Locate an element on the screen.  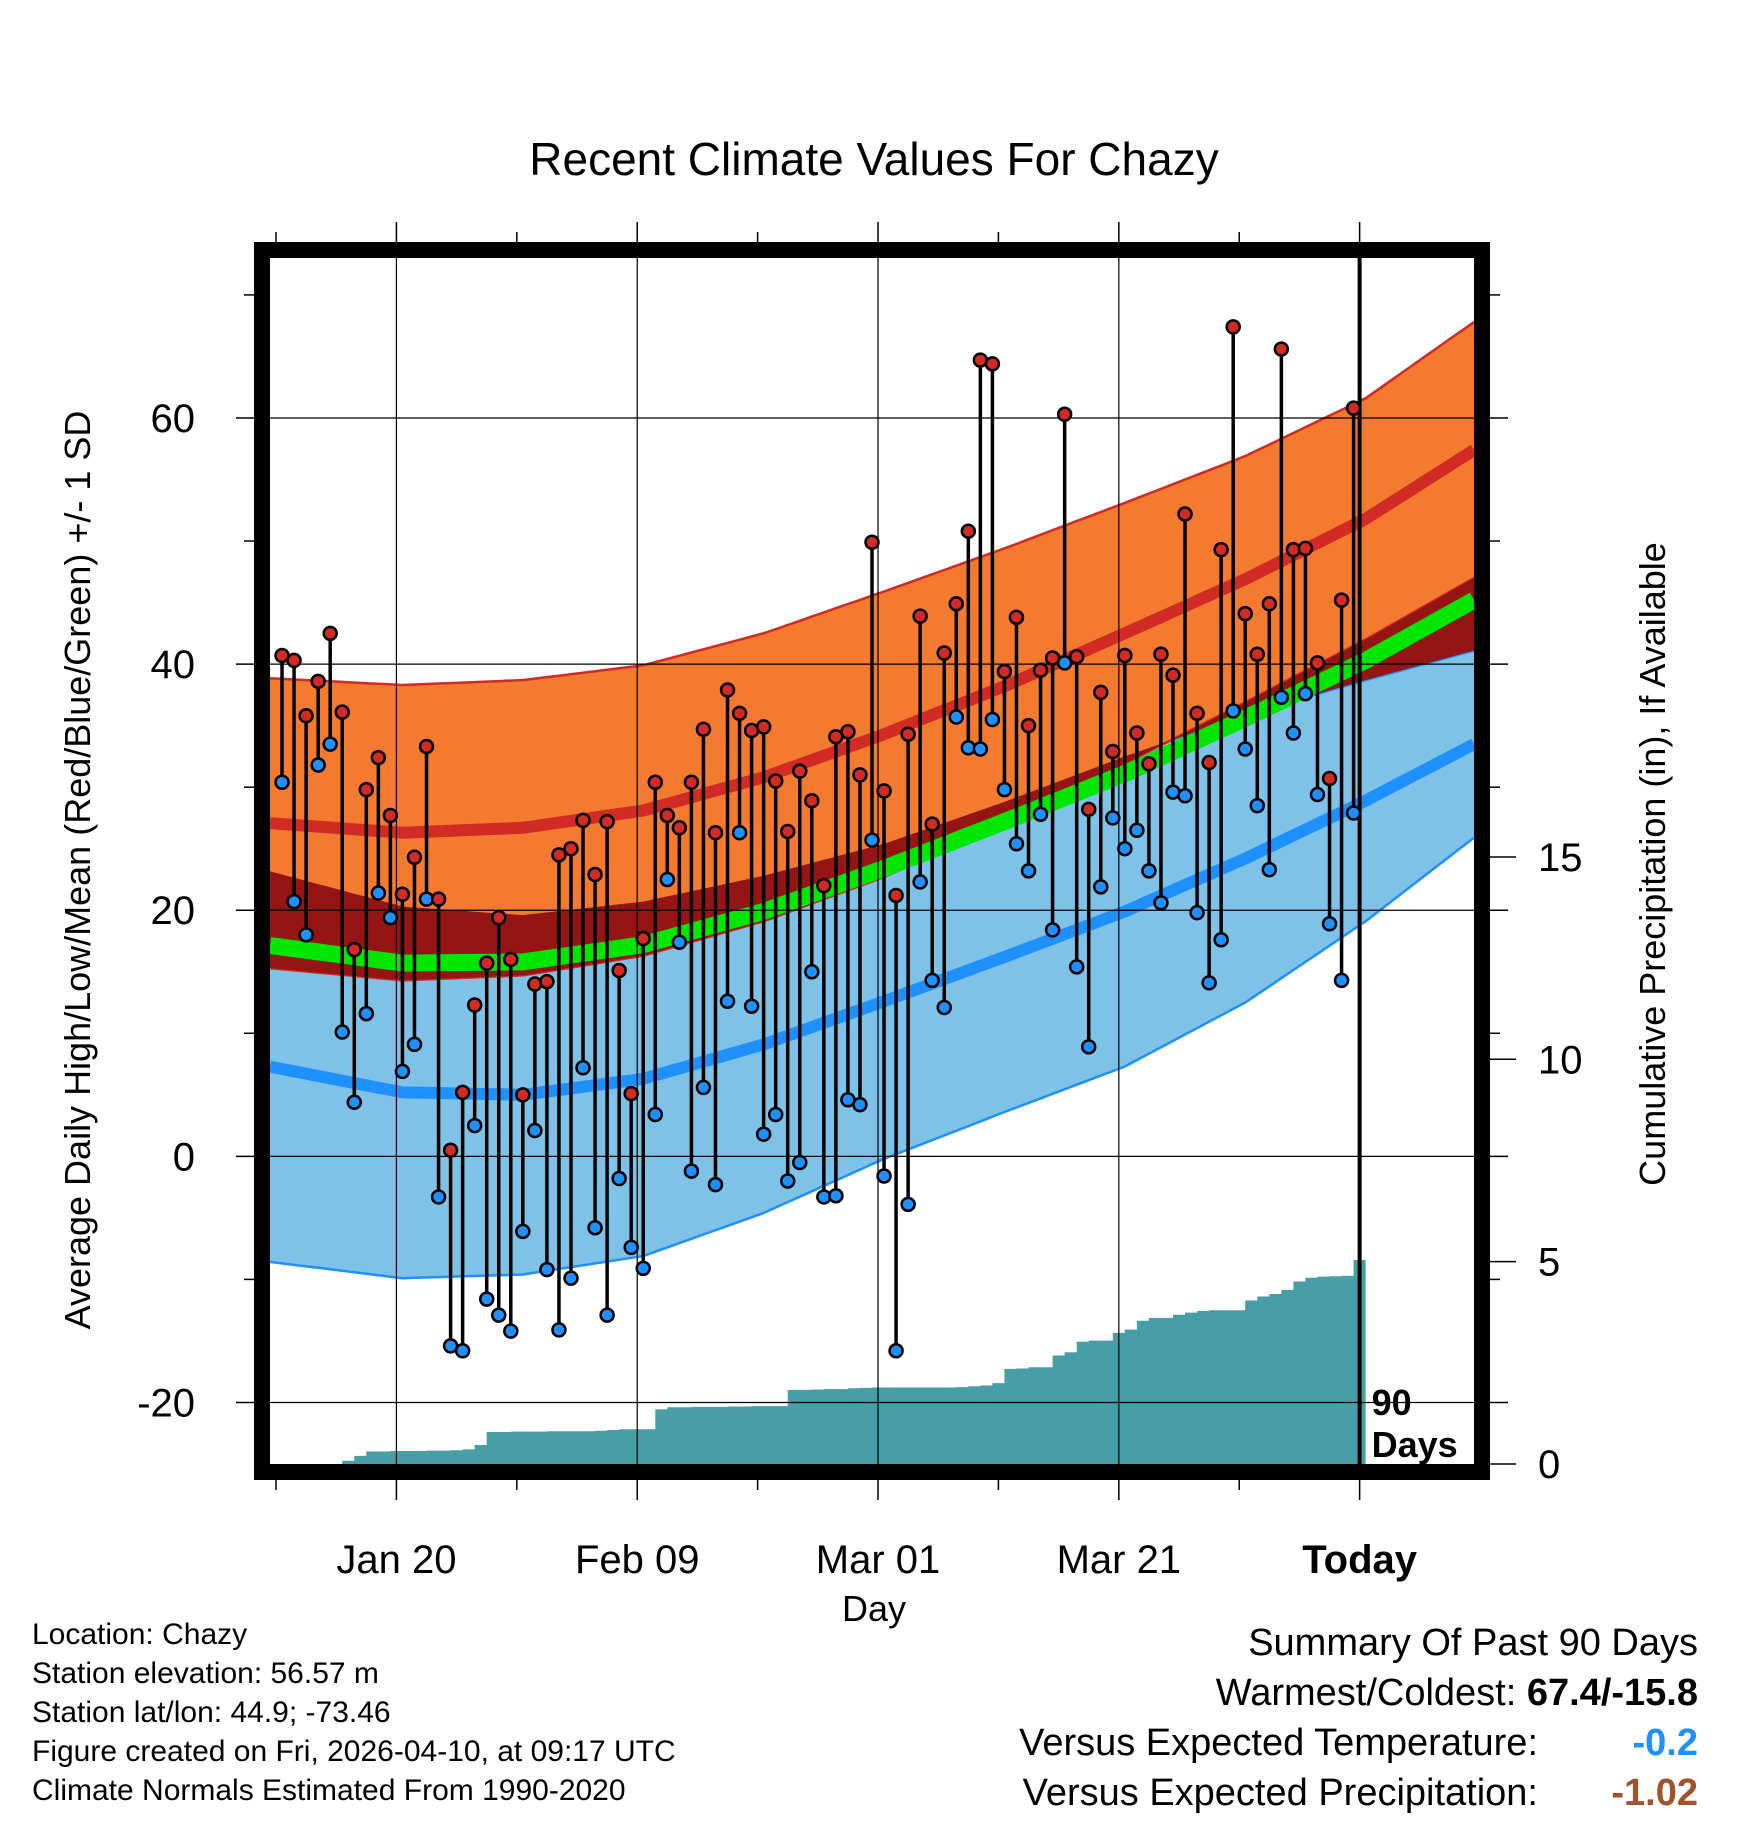
y2-tick-label: 0 is located at coordinates (1549, 1465).